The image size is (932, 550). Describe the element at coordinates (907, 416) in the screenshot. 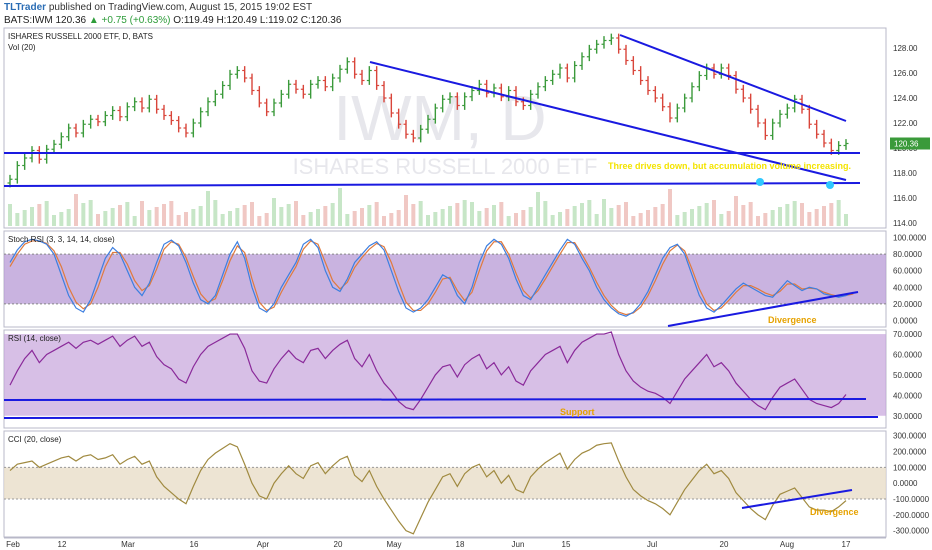

I see `rsi-tick-label: 30.0000` at that location.